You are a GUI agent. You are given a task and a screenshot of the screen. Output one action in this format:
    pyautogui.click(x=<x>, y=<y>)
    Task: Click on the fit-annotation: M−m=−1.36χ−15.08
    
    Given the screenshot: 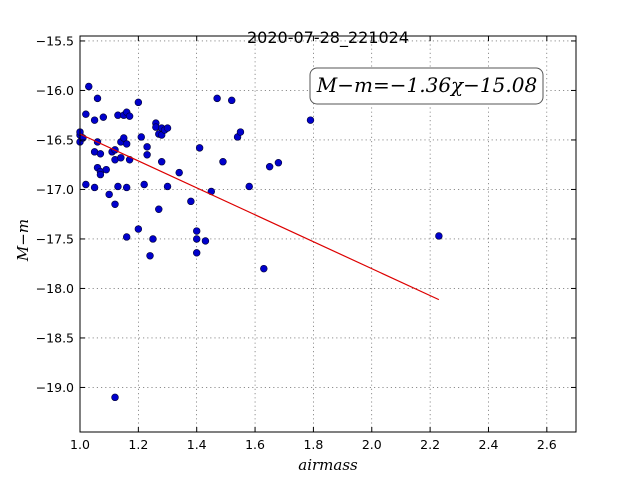 What is the action you would take?
    pyautogui.click(x=426, y=86)
    